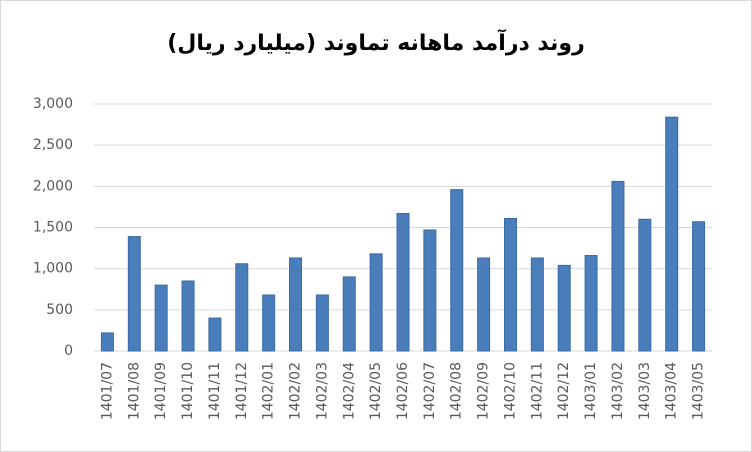 The image size is (752, 452). What do you see at coordinates (269, 391) in the screenshot?
I see `x-tick-label: 1402/01` at bounding box center [269, 391].